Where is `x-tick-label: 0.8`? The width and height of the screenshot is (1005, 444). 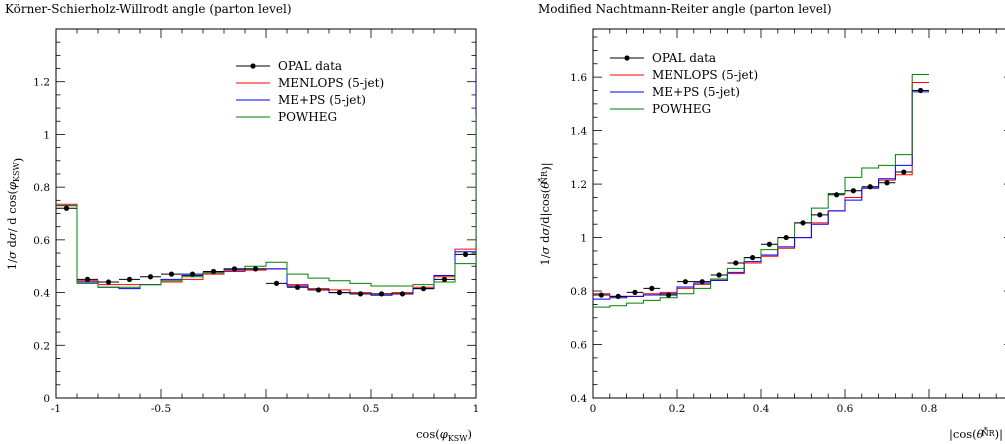
x-tick-label: 0.8 is located at coordinates (929, 409).